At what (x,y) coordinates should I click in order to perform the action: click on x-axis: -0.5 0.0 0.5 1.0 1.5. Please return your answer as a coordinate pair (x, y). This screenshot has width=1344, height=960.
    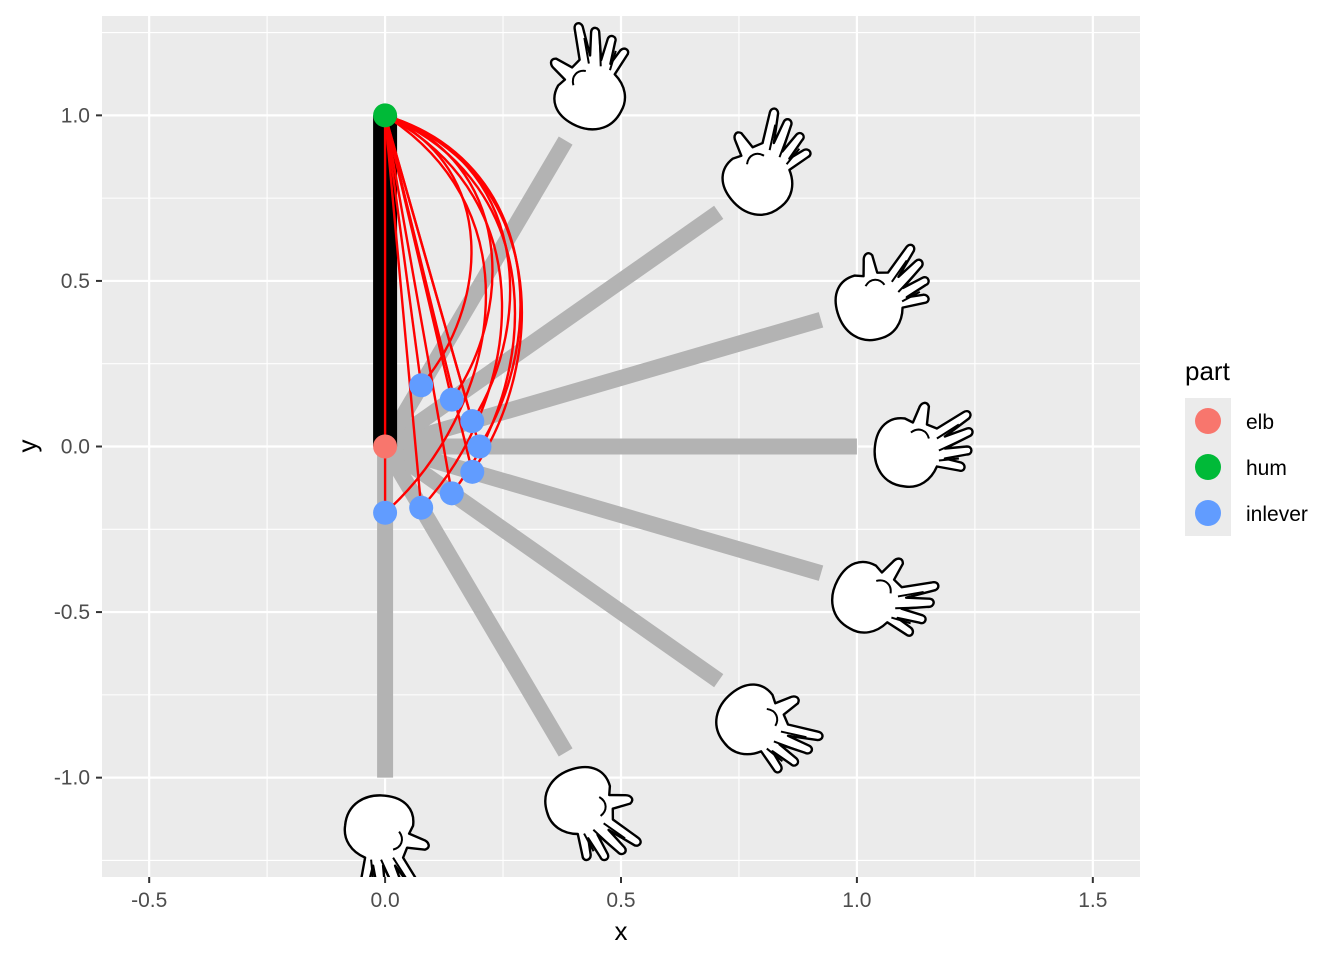
    Looking at the image, I should click on (619, 894).